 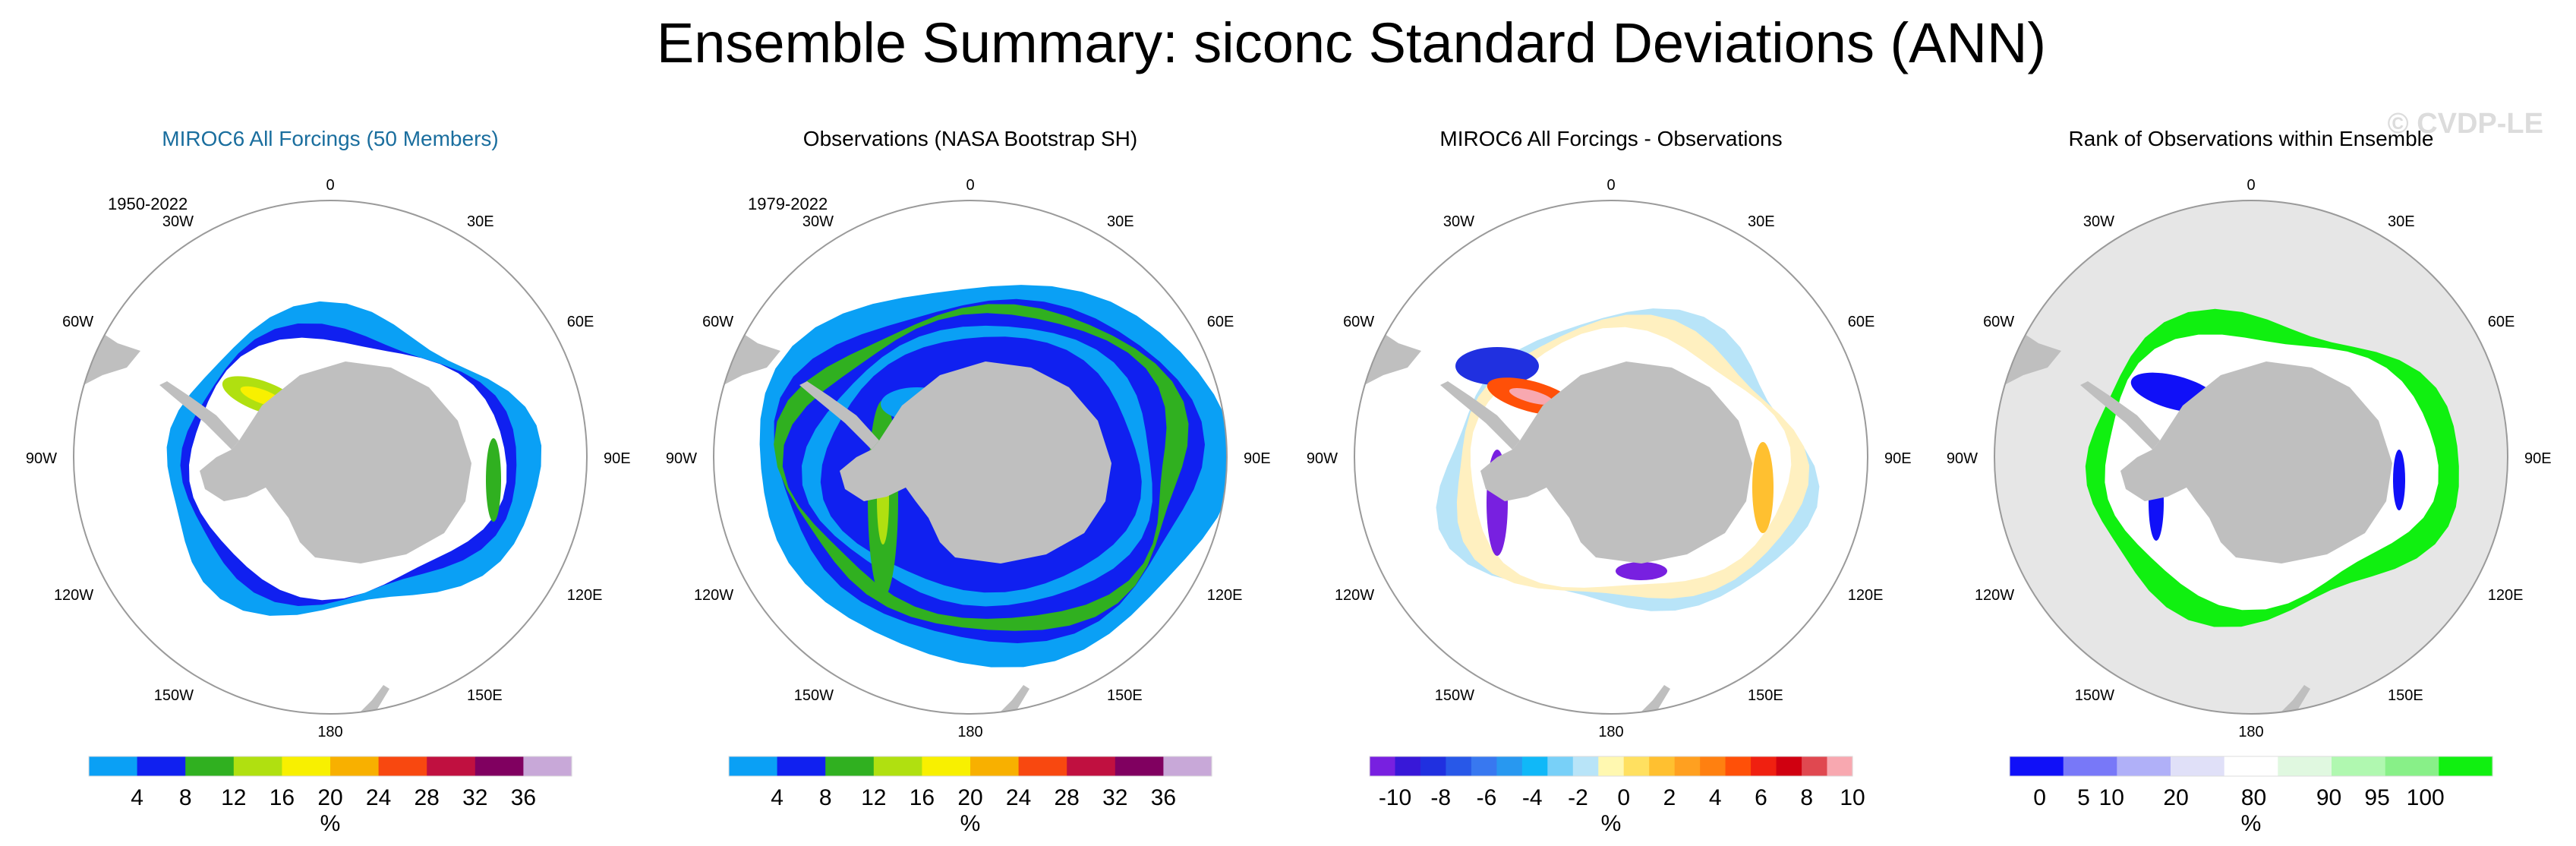 What do you see at coordinates (1013, 699) in the screenshot?
I see `new-zealand-land` at bounding box center [1013, 699].